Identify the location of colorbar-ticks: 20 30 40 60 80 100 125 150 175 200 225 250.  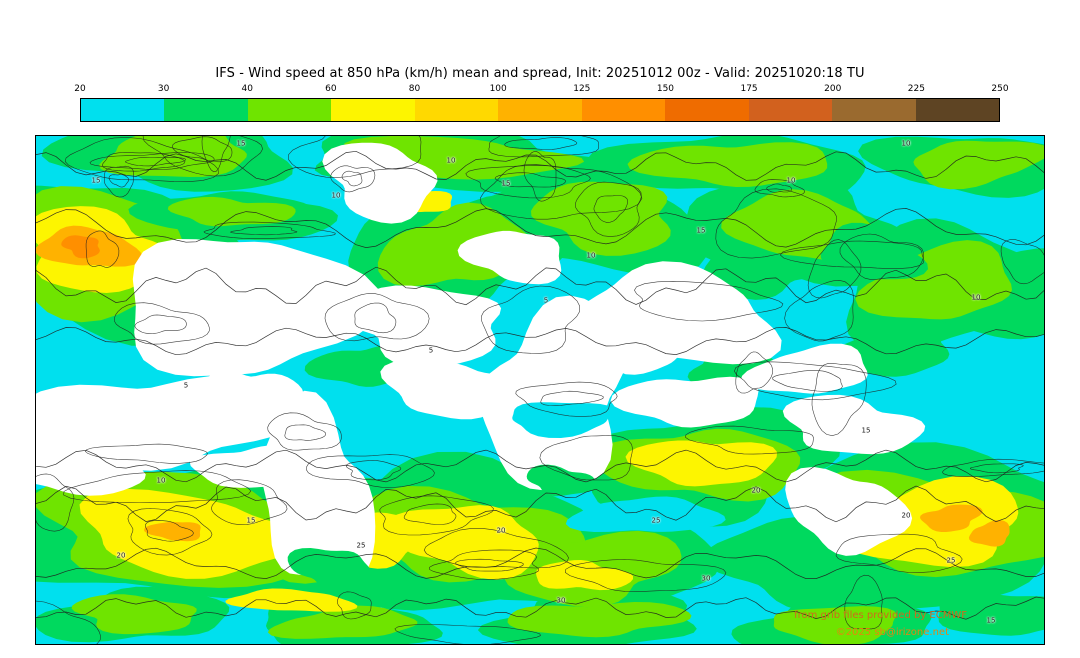
(541, 90).